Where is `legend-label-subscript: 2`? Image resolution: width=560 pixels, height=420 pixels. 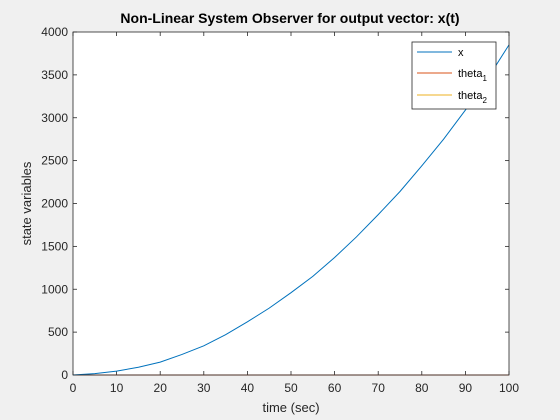
legend-label-subscript: 2 is located at coordinates (484, 100).